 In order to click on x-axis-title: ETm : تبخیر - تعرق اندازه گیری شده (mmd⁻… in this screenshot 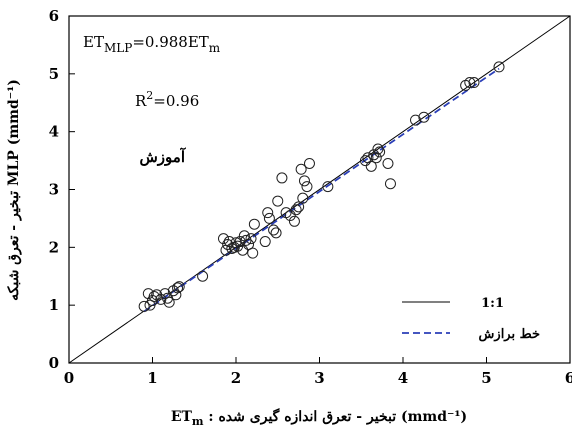, I will do `click(319, 418)`.